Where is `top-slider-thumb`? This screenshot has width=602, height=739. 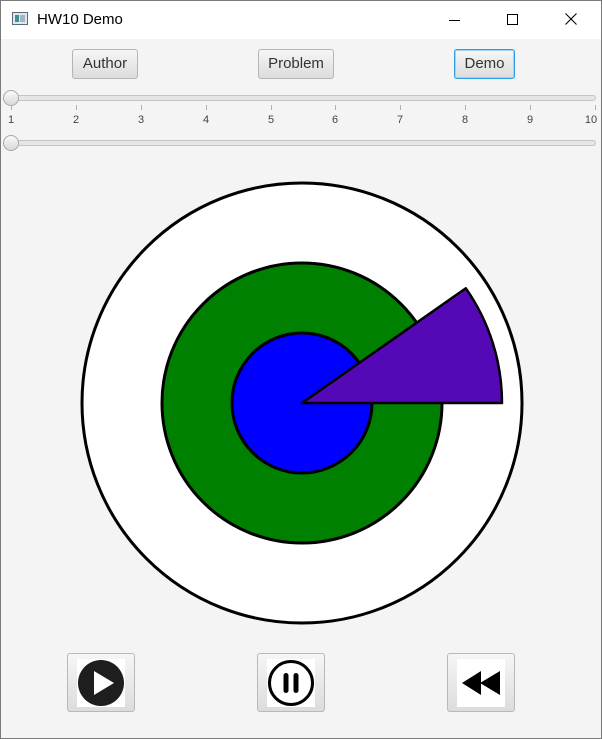
top-slider-thumb is located at coordinates (11, 98).